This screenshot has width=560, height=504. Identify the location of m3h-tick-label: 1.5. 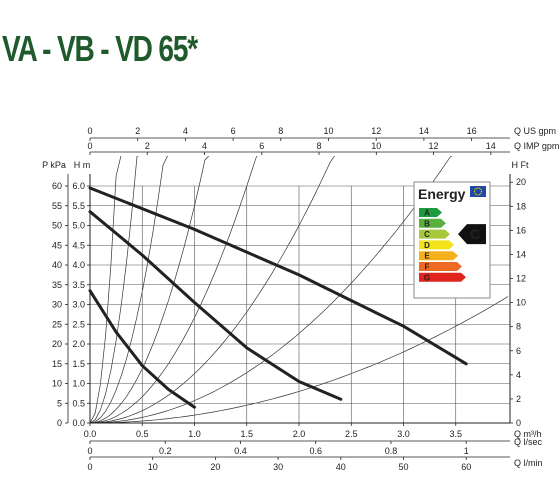
(246, 434).